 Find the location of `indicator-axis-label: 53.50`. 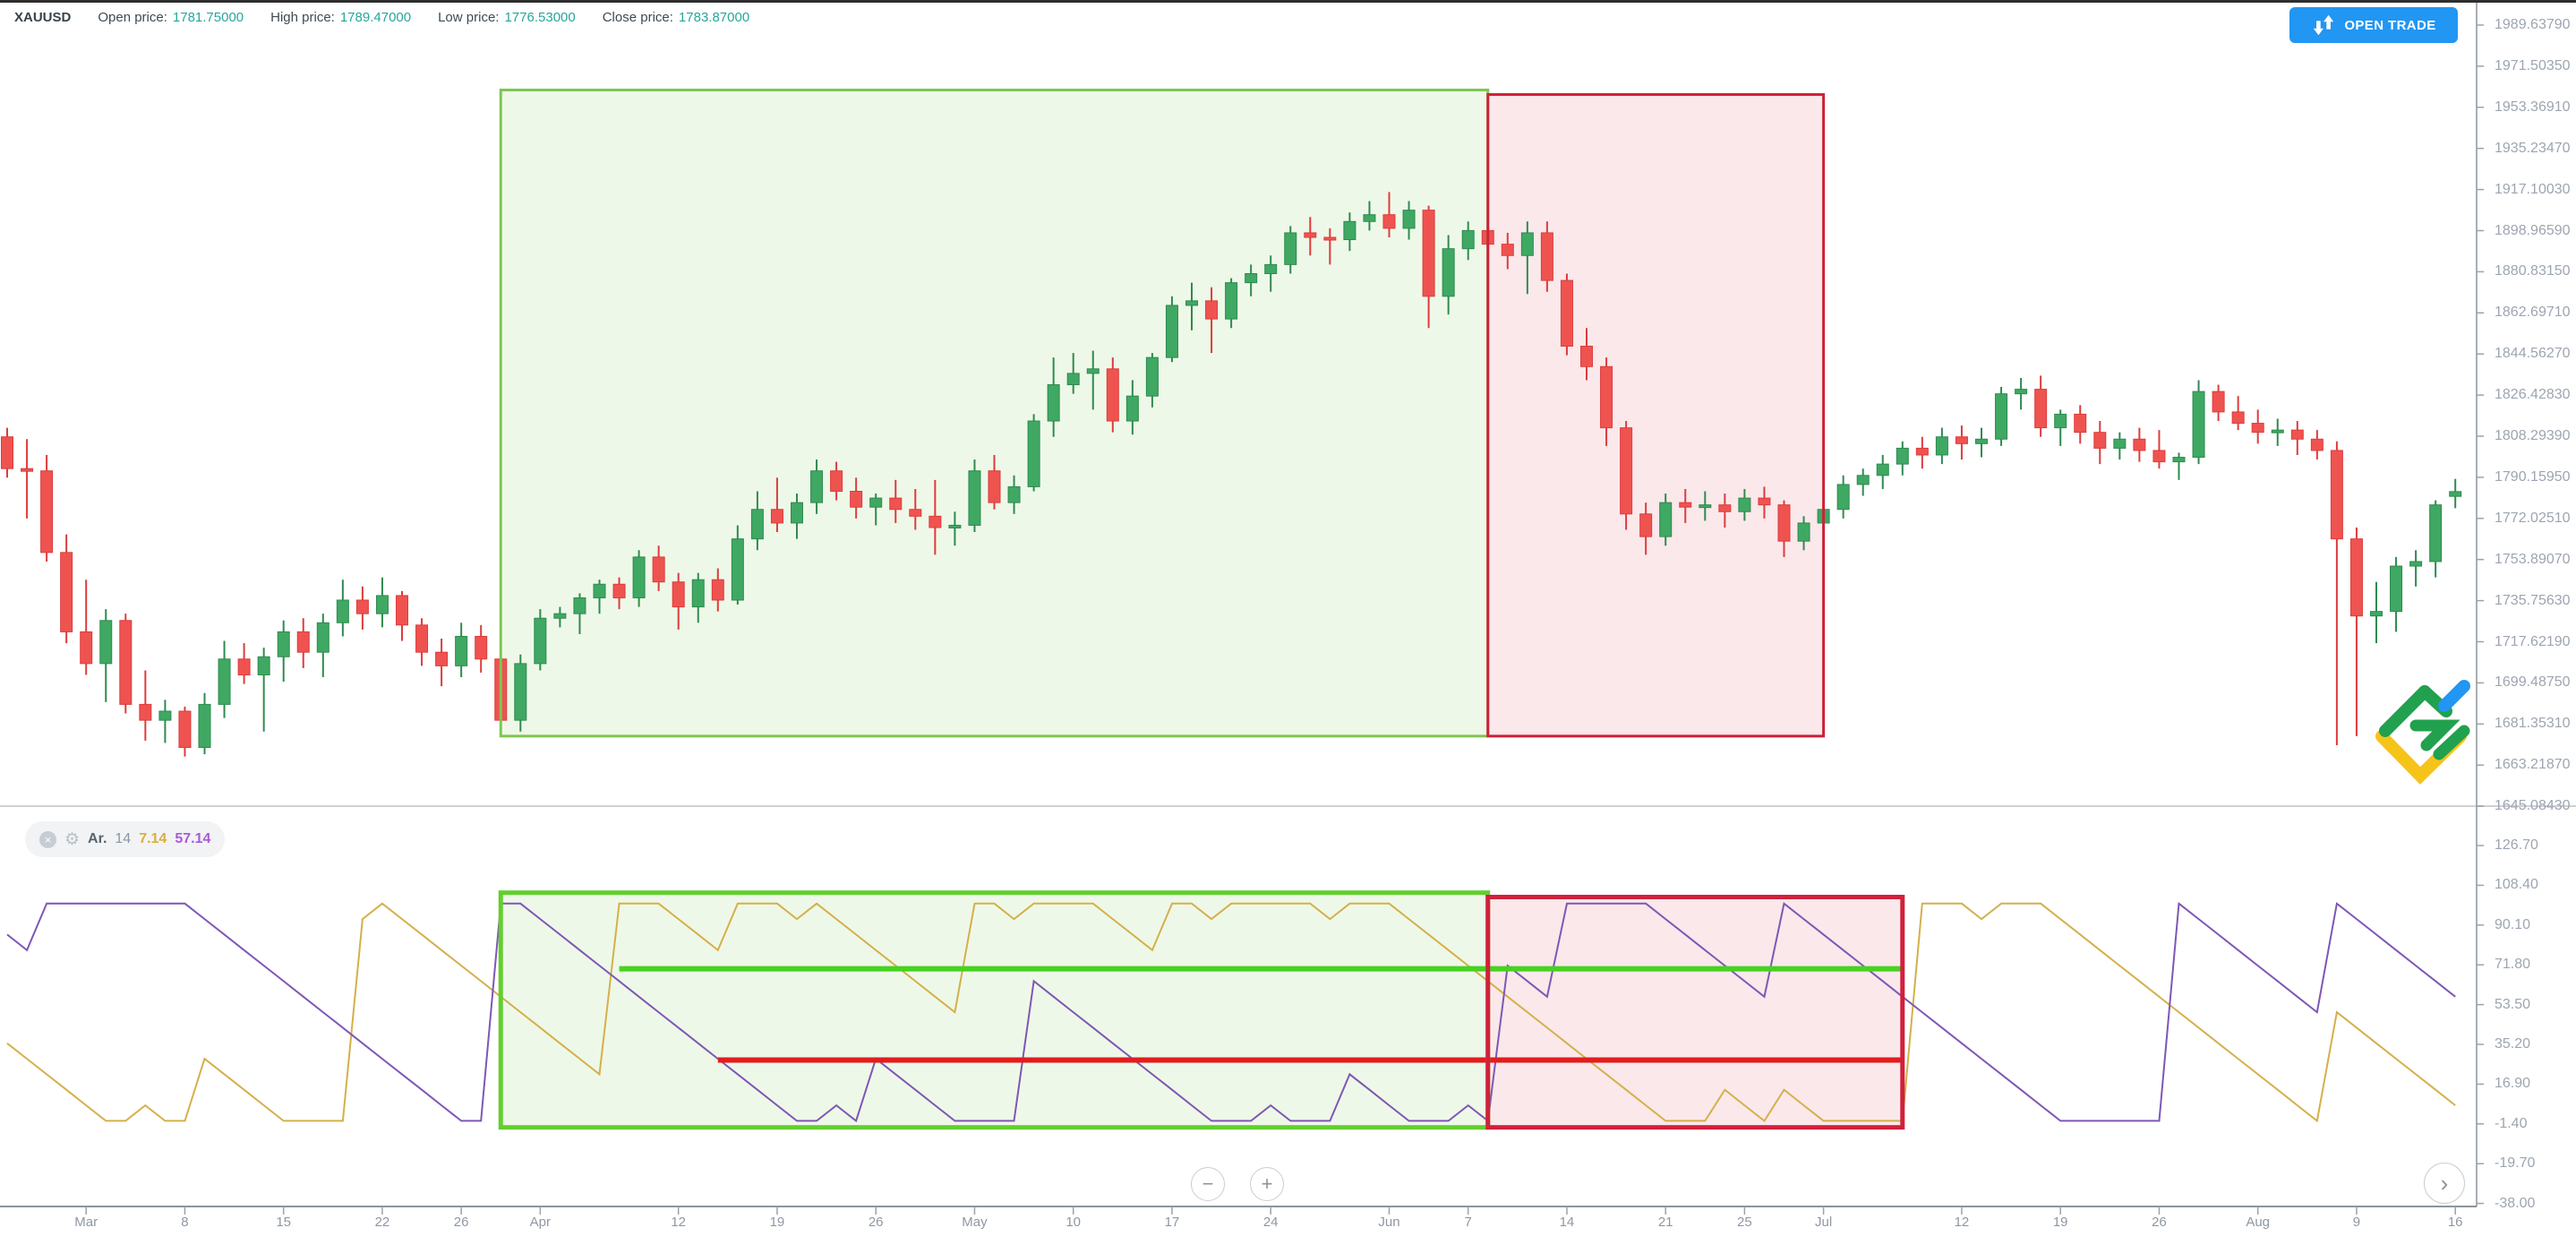

indicator-axis-label: 53.50 is located at coordinates (2513, 1004).